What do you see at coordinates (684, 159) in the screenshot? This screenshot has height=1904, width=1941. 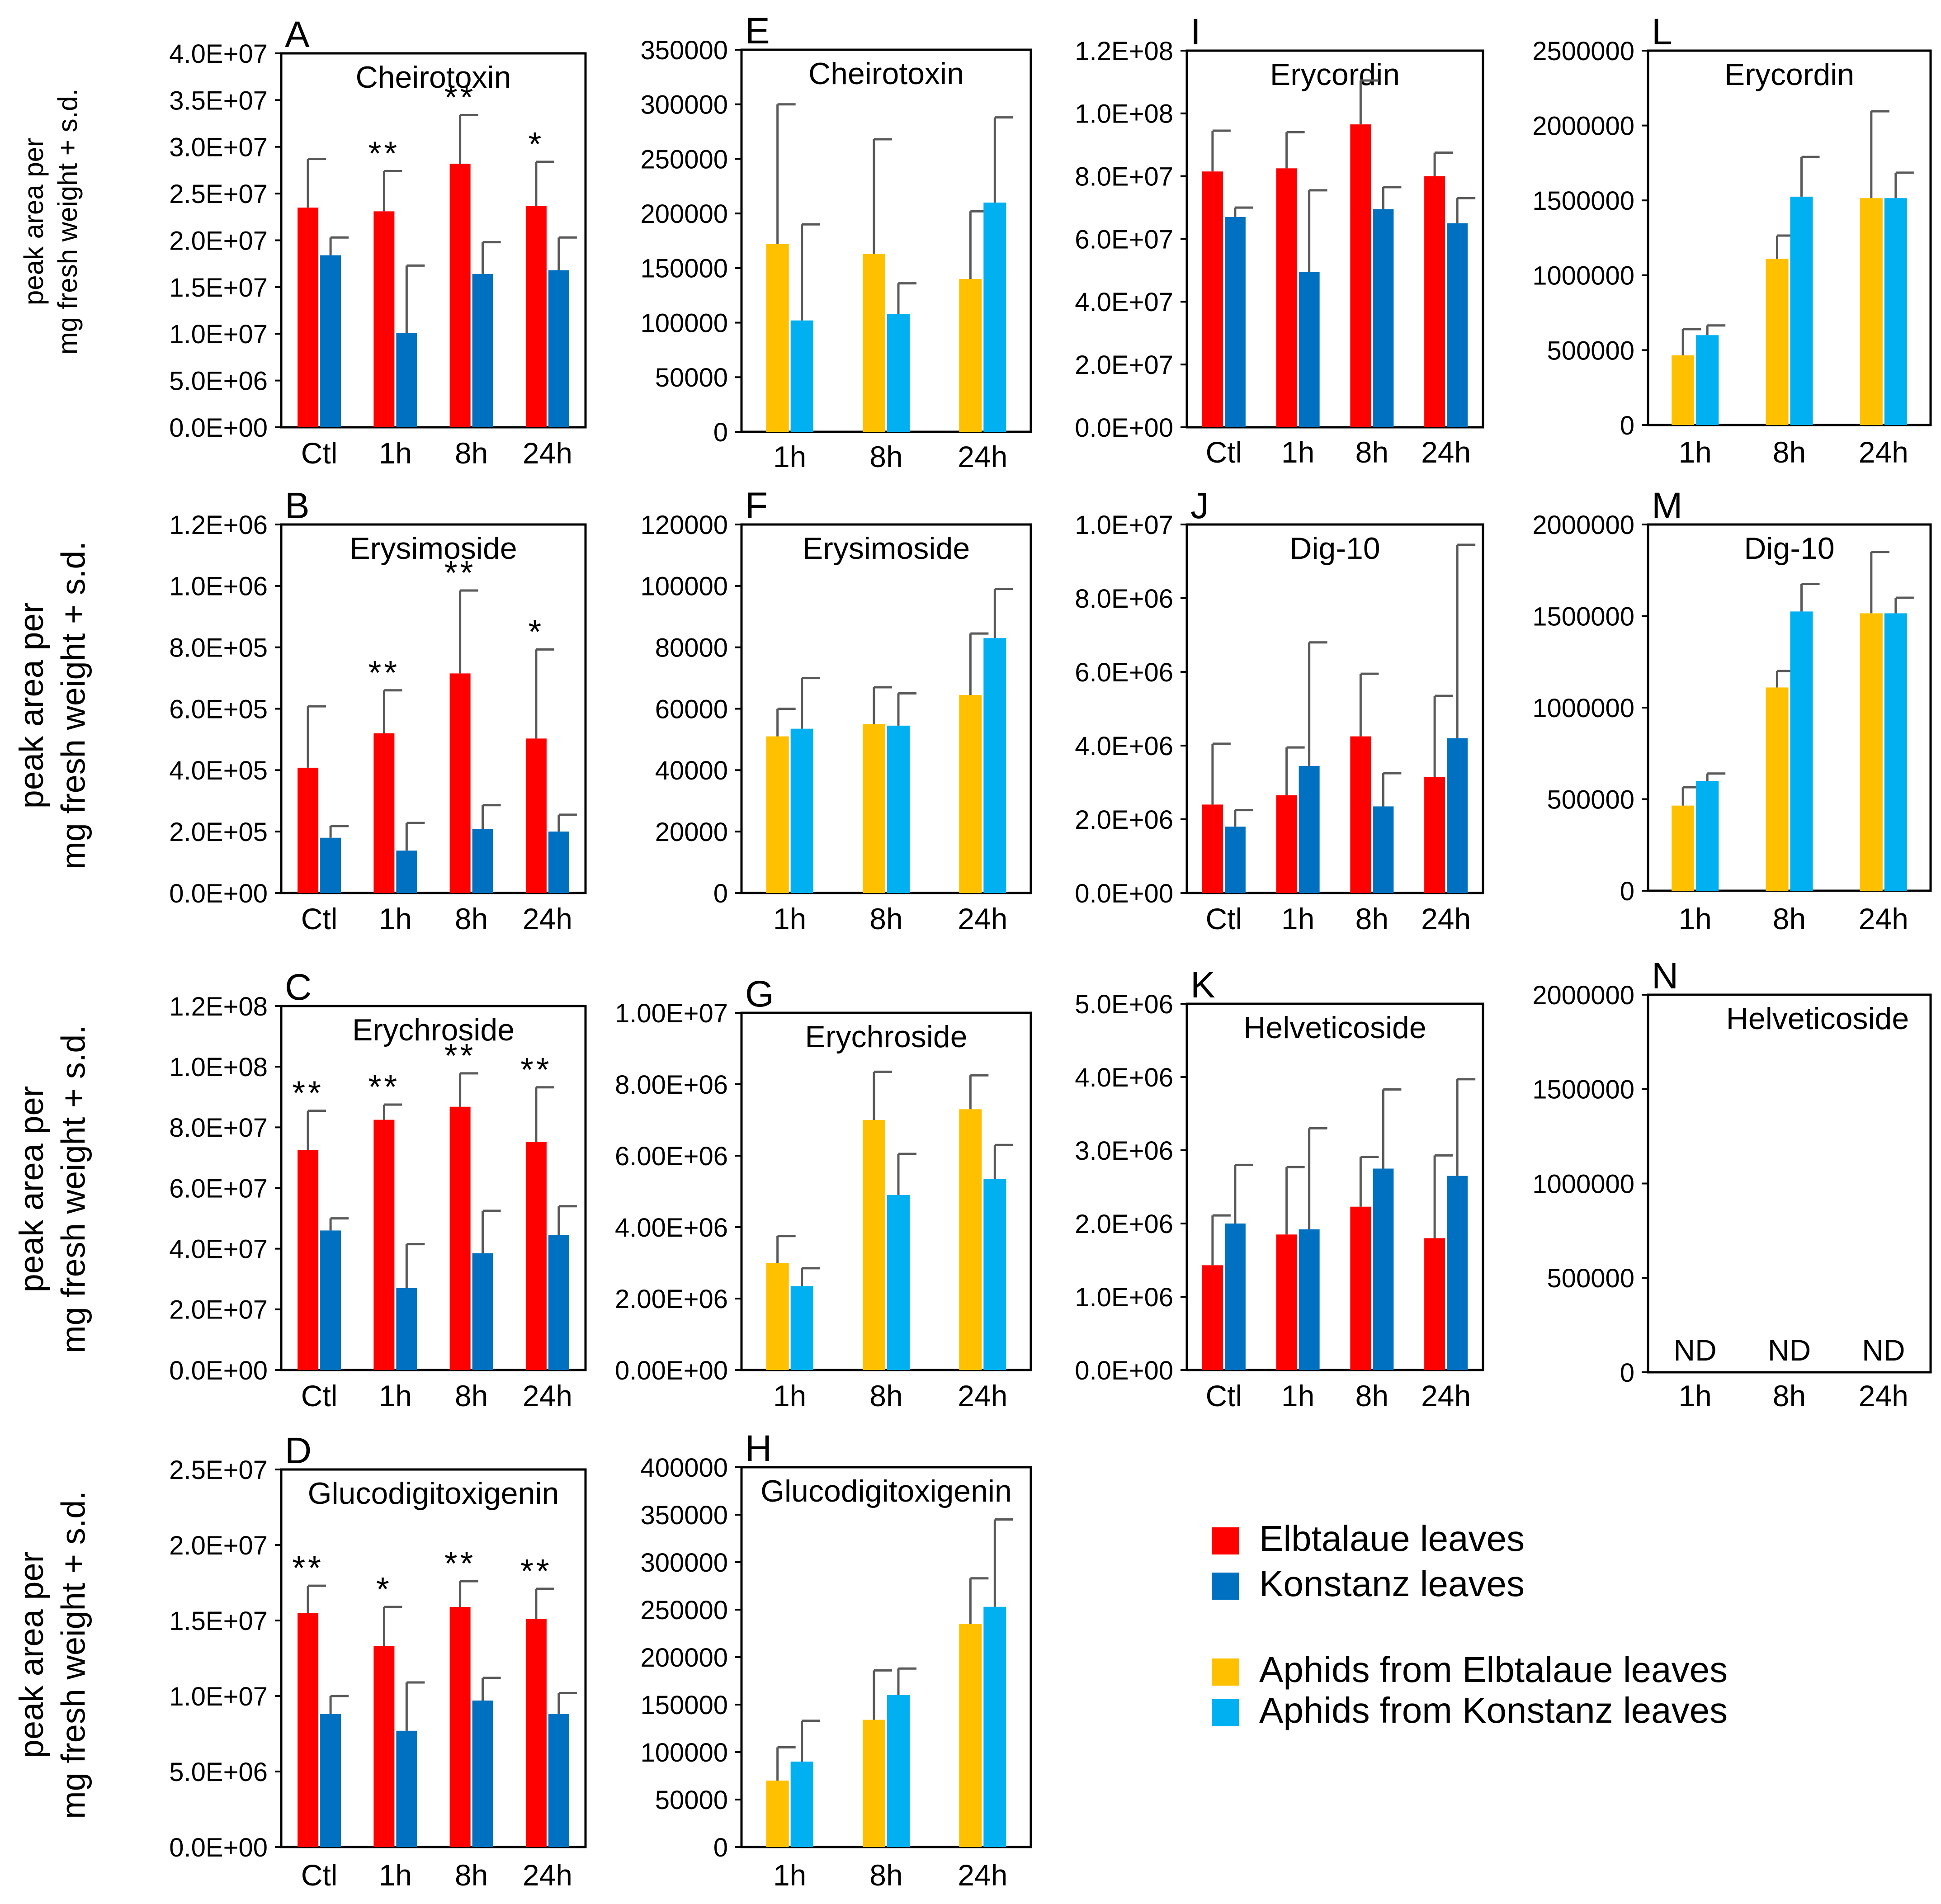 I see `y-tick-label: 250000` at bounding box center [684, 159].